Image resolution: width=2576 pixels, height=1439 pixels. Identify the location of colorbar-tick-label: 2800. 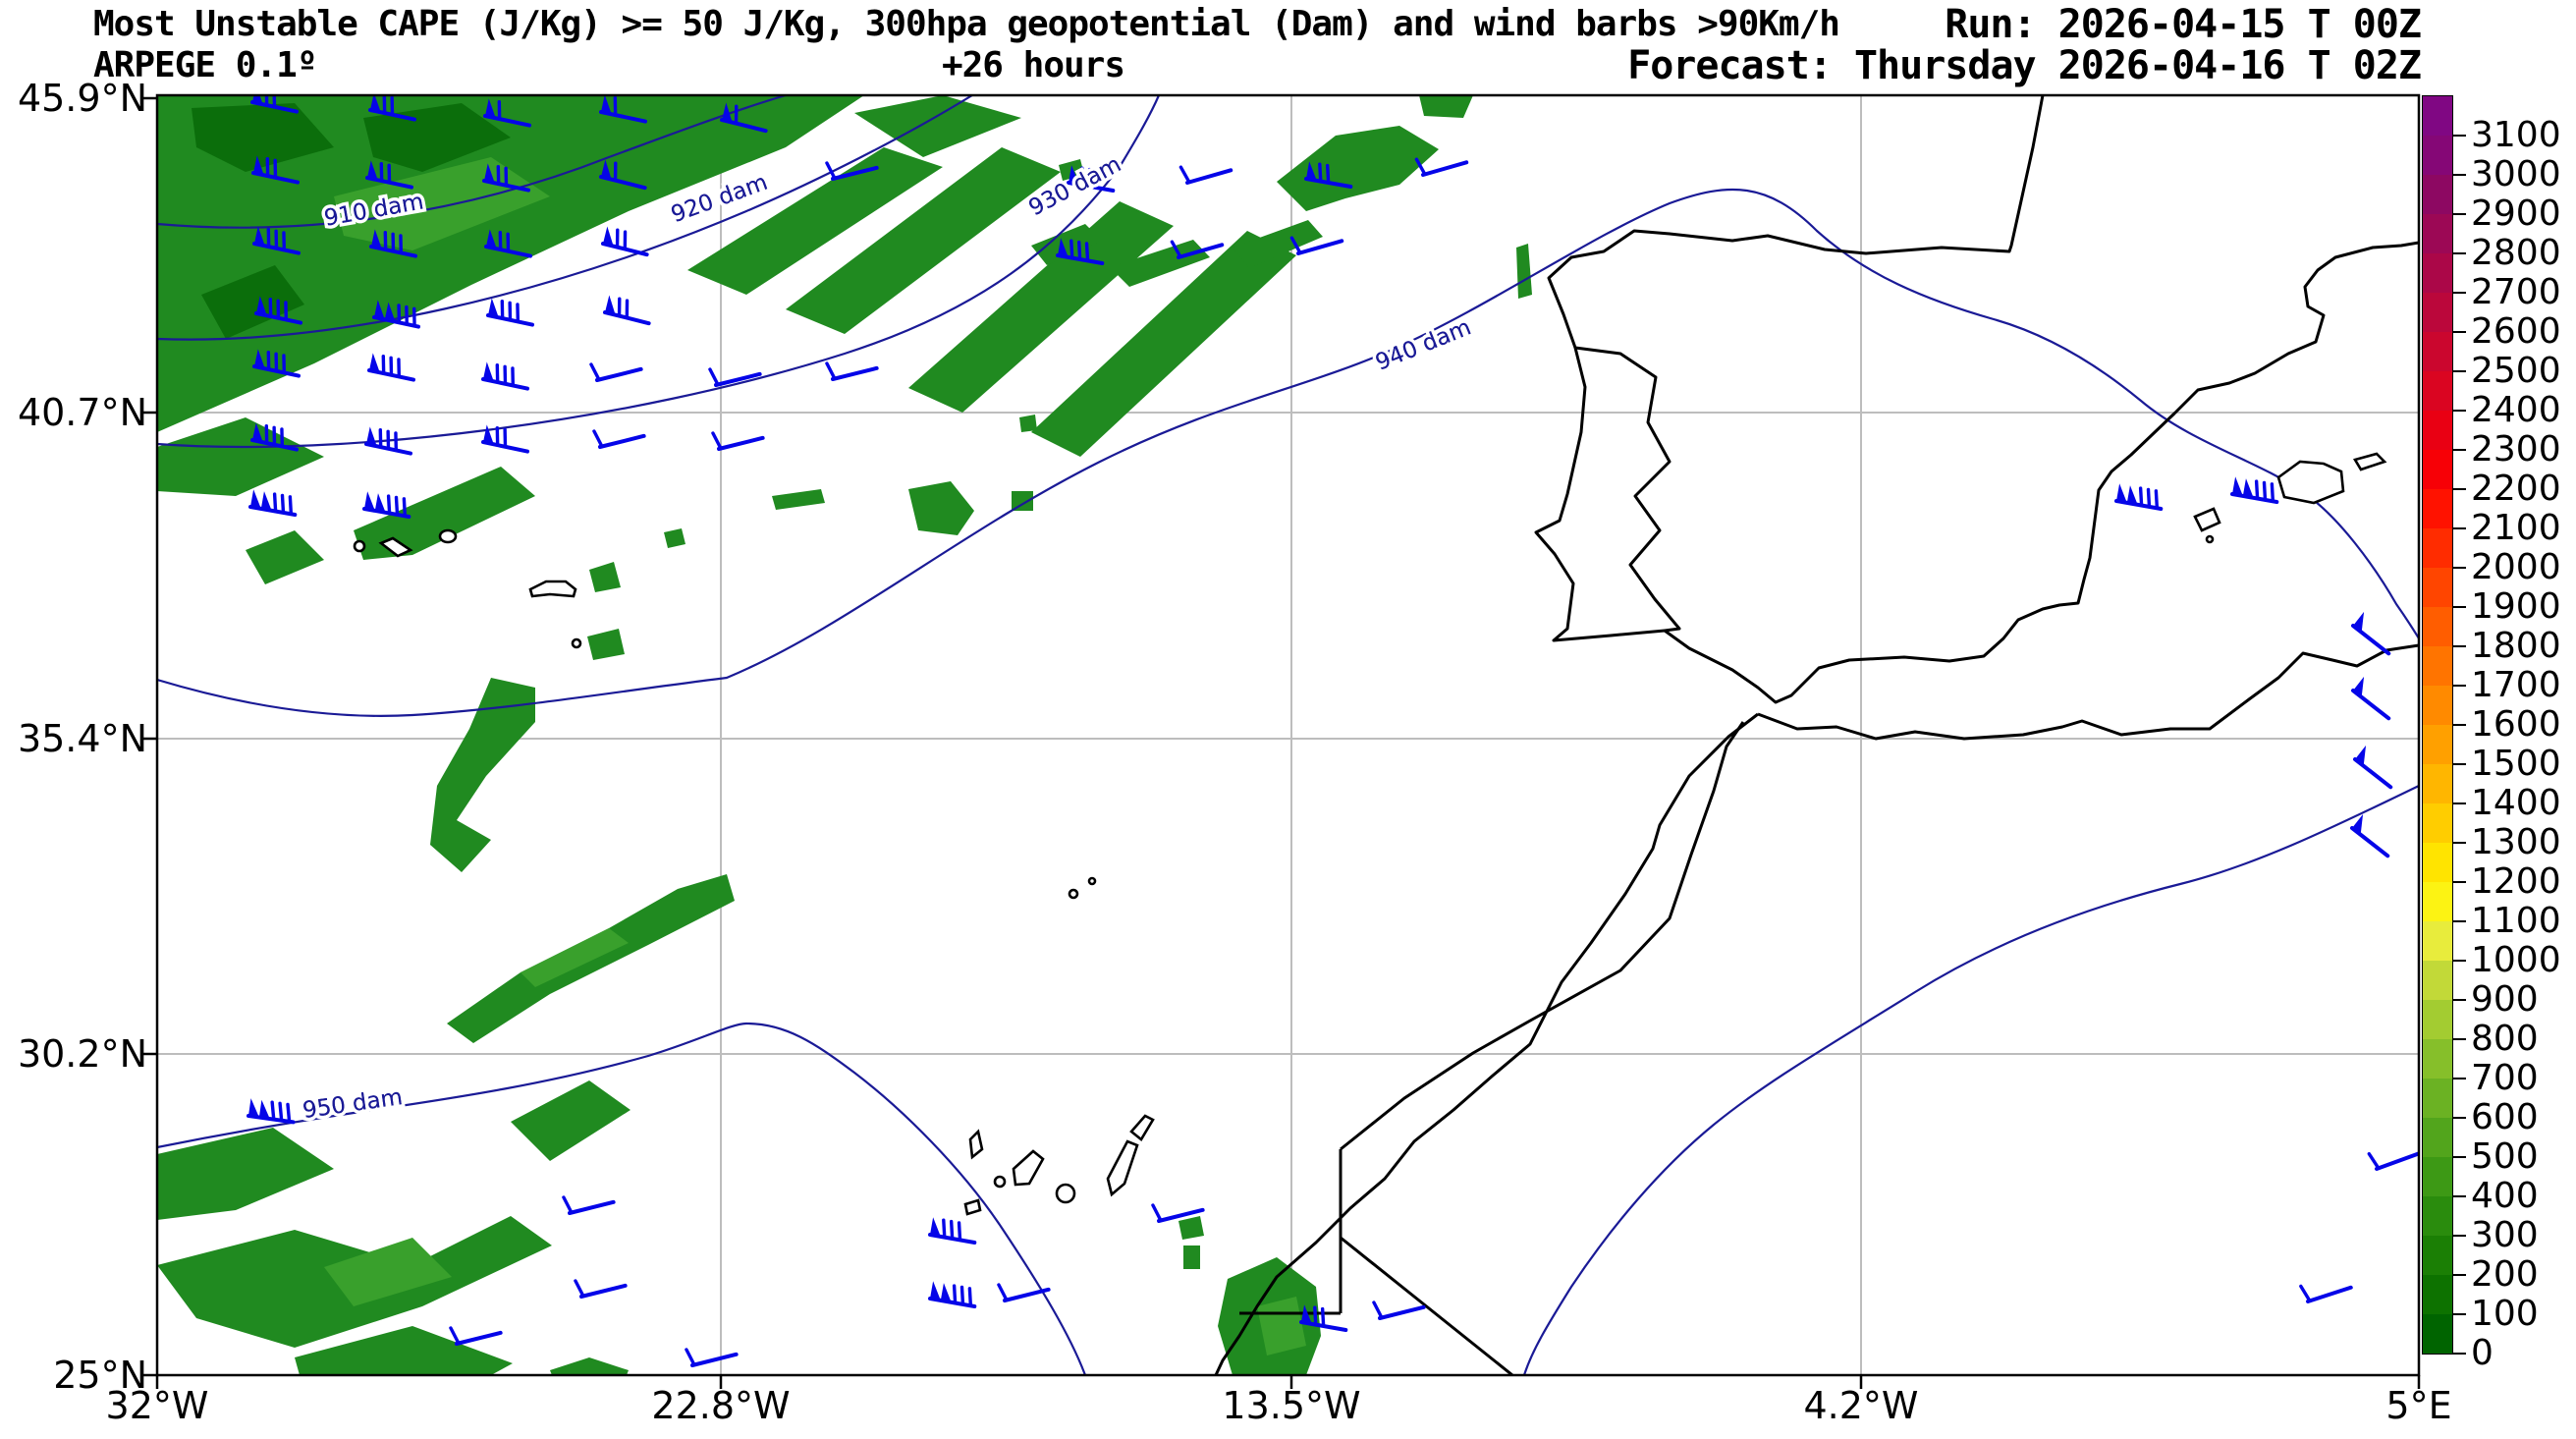
(2516, 253).